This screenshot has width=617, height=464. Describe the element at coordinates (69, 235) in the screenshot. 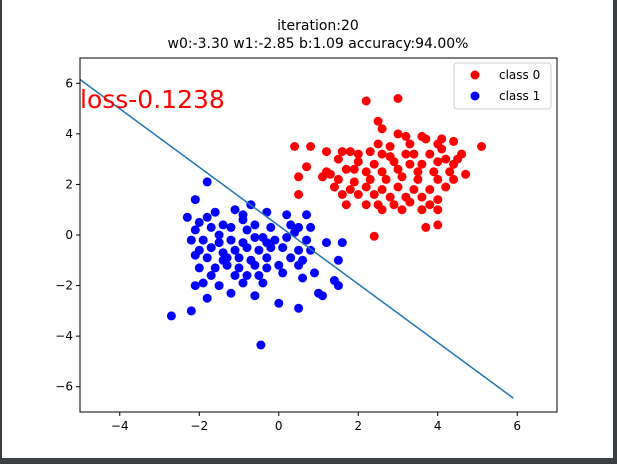

I see `y-tick-label: 0` at that location.